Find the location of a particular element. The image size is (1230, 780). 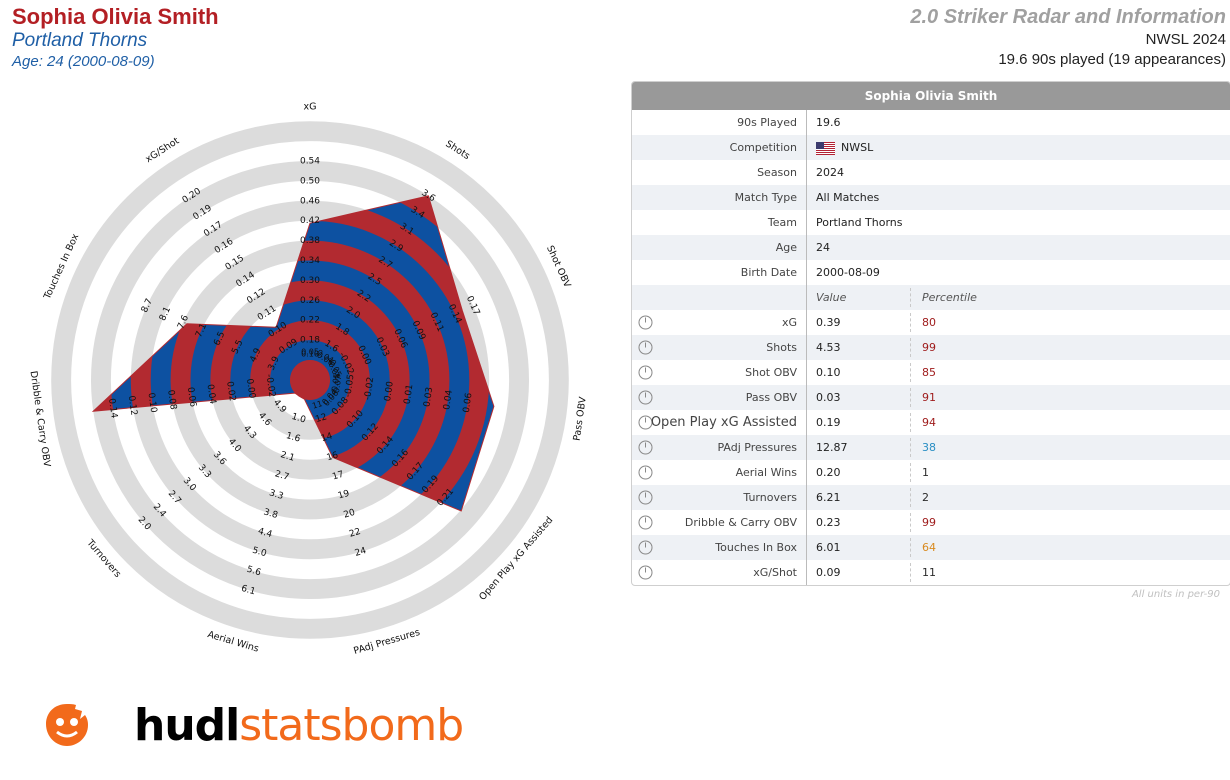

radar-tick-label: 0.38 is located at coordinates (310, 241).